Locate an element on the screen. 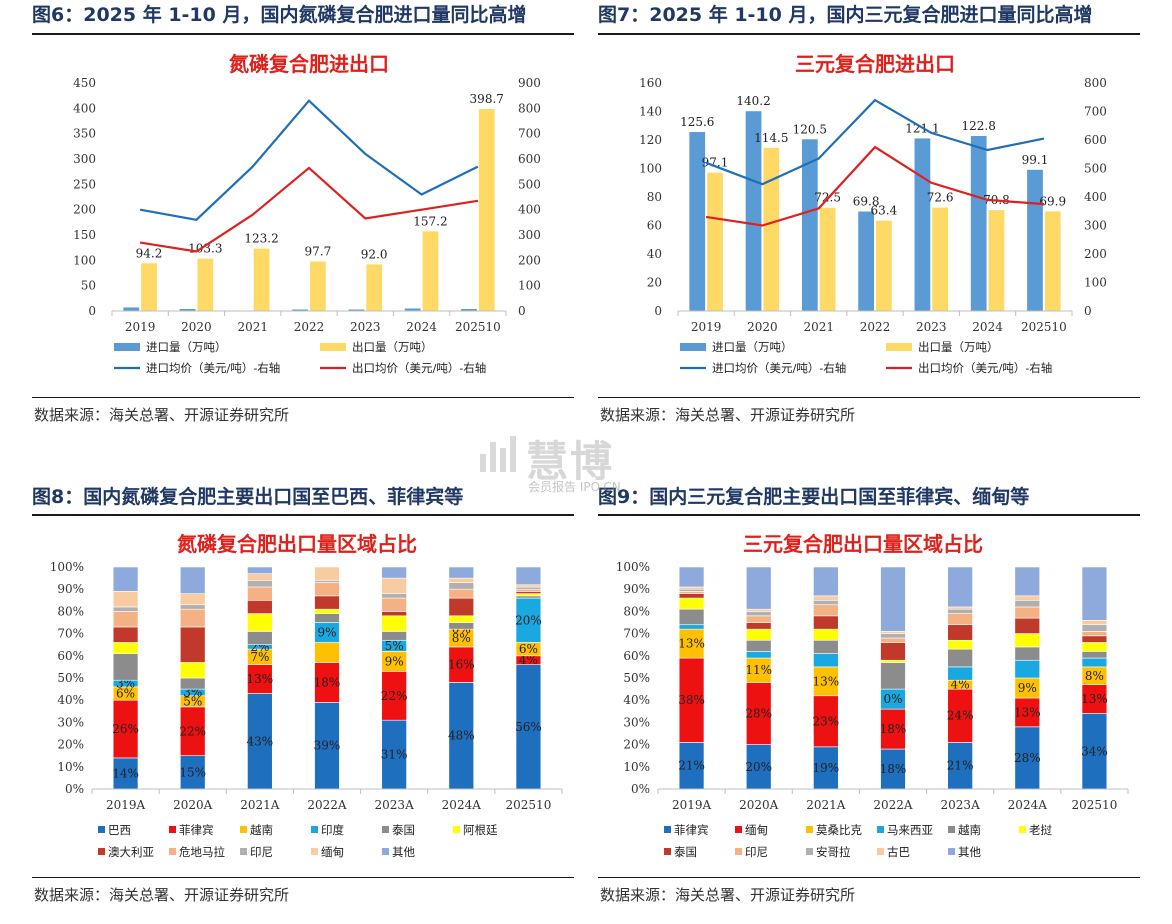  x-tick-label: 2019 is located at coordinates (140, 327).